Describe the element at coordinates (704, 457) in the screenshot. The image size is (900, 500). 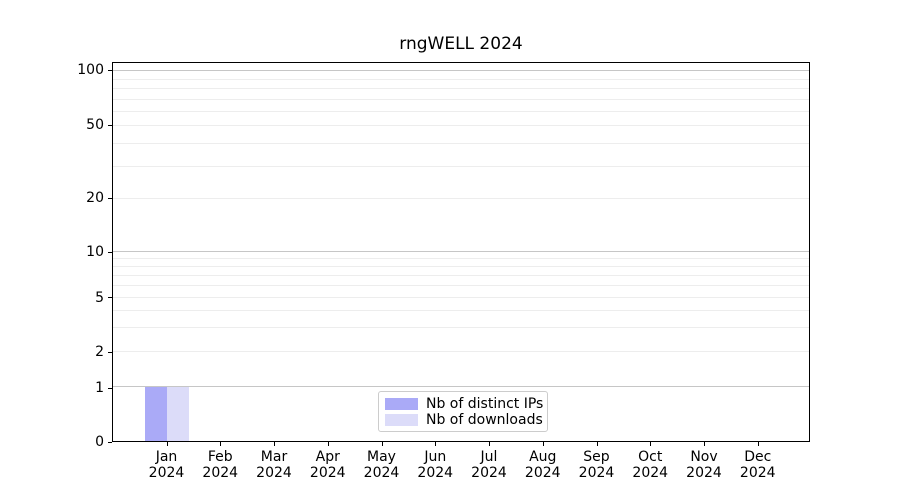
I see `x-tick-month: Nov` at that location.